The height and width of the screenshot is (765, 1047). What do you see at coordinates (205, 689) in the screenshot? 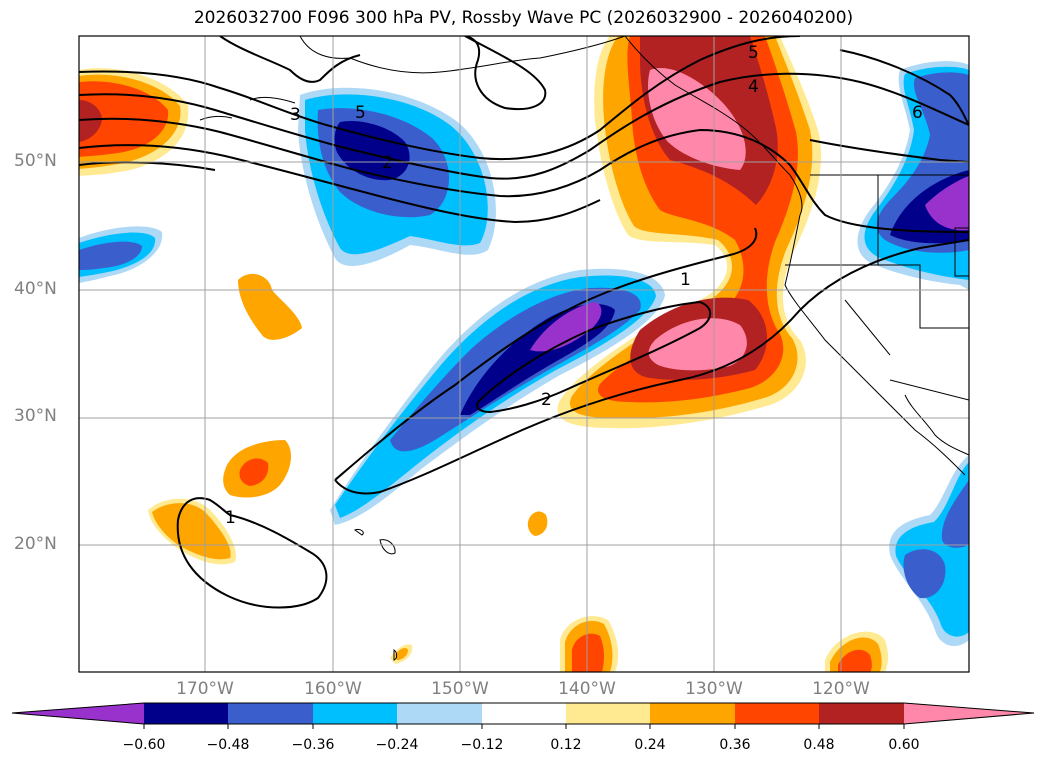
I see `lon-tick-label: 170°W` at bounding box center [205, 689].